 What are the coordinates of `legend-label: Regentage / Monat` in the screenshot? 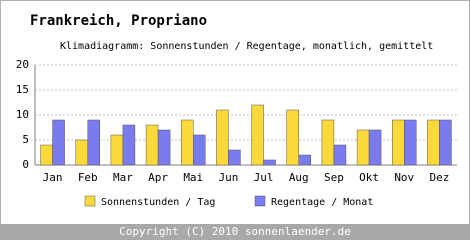 It's located at (322, 202).